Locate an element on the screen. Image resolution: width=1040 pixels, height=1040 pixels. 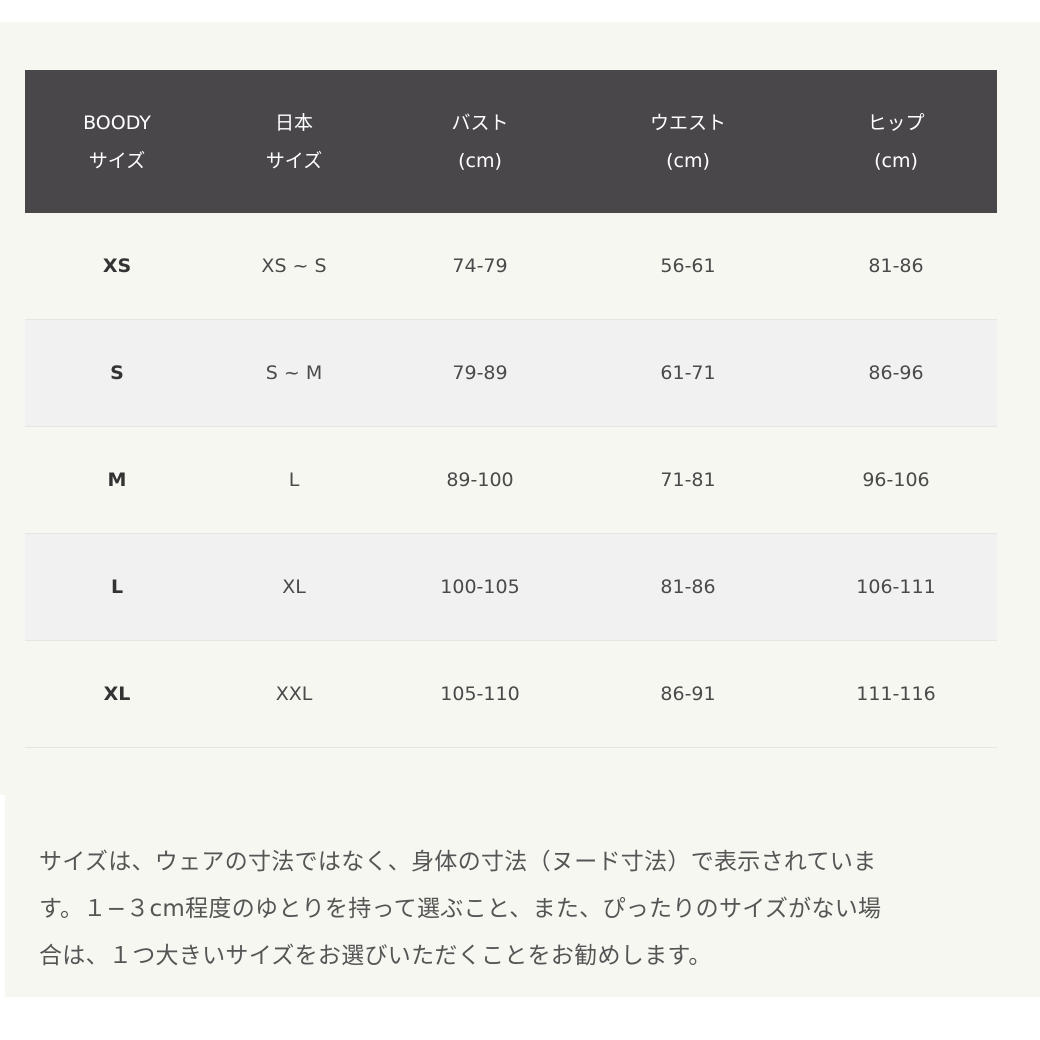
cell-boody-size: XL is located at coordinates (117, 694).